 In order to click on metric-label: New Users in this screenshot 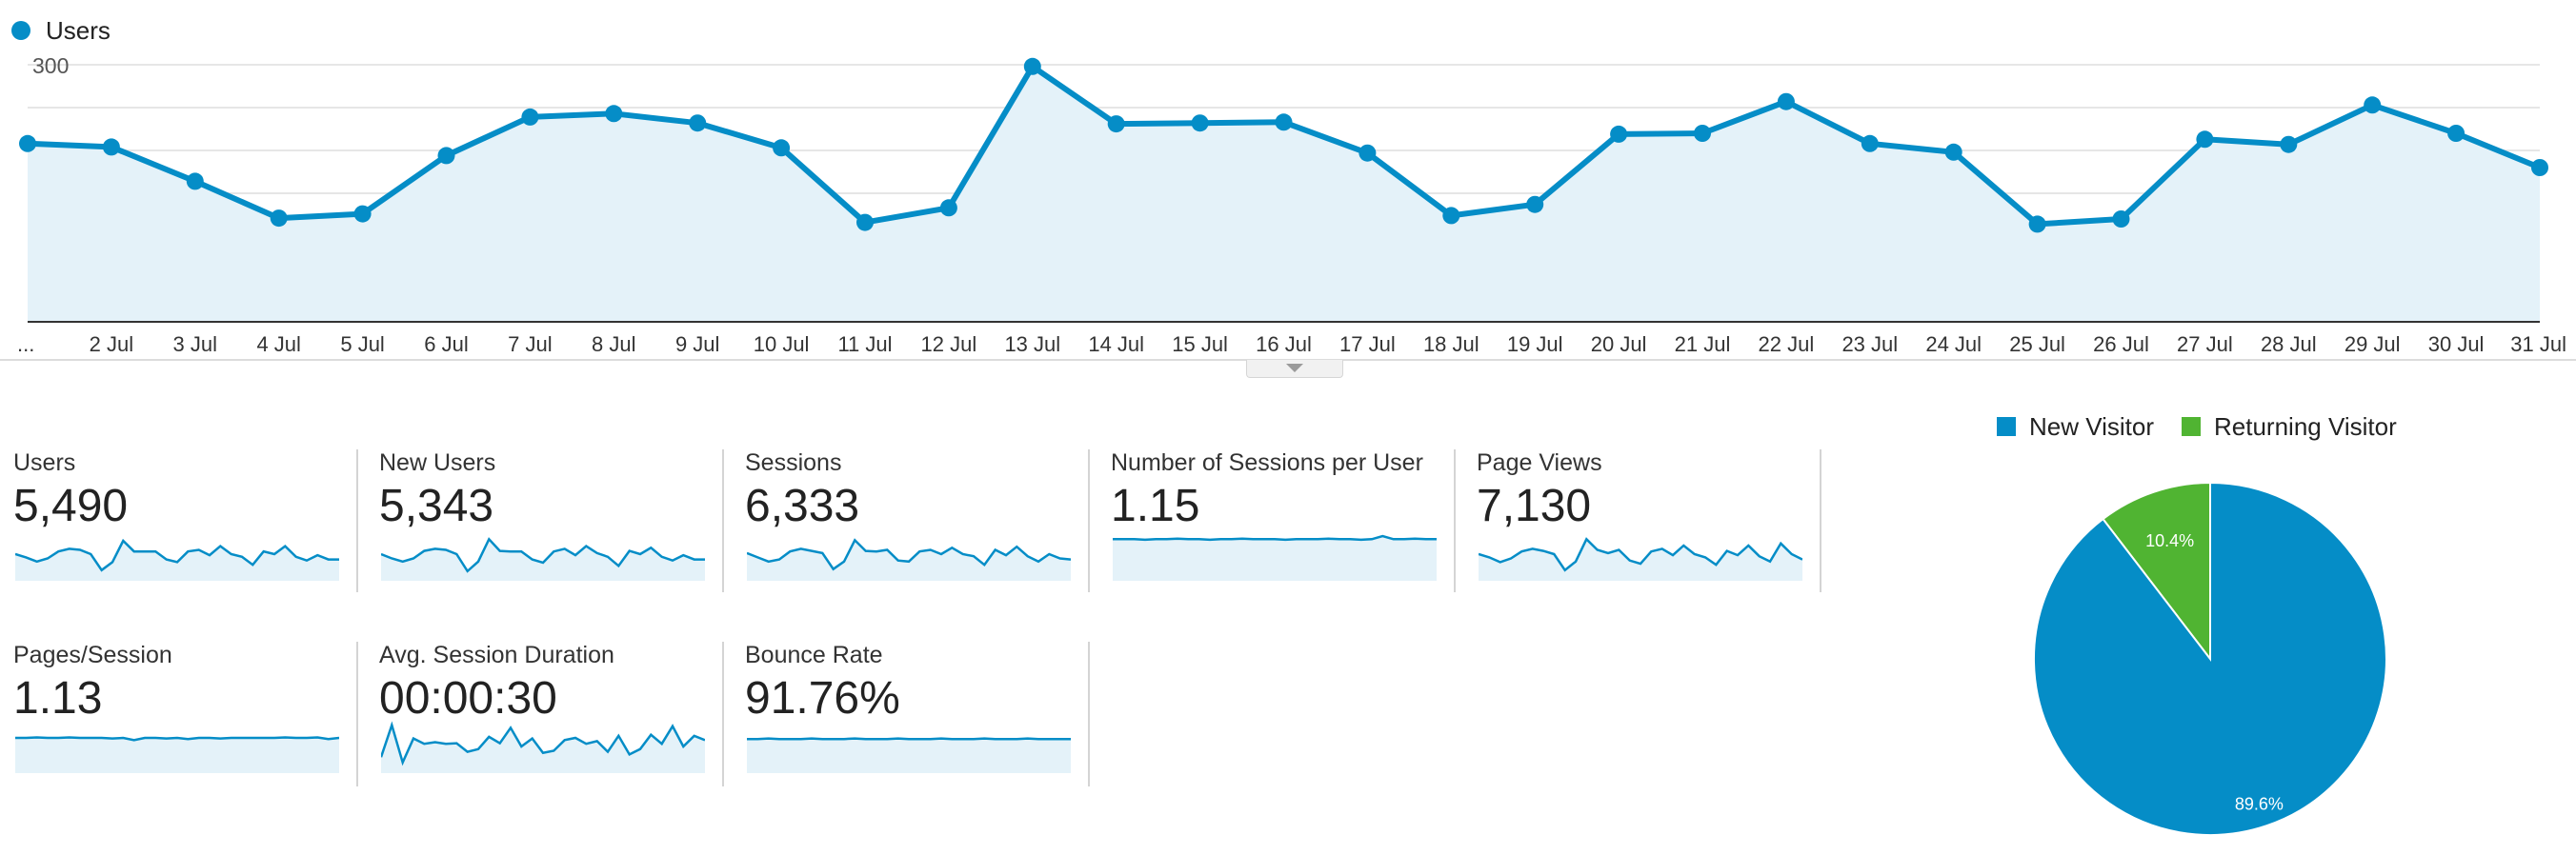, I will do `click(437, 462)`.